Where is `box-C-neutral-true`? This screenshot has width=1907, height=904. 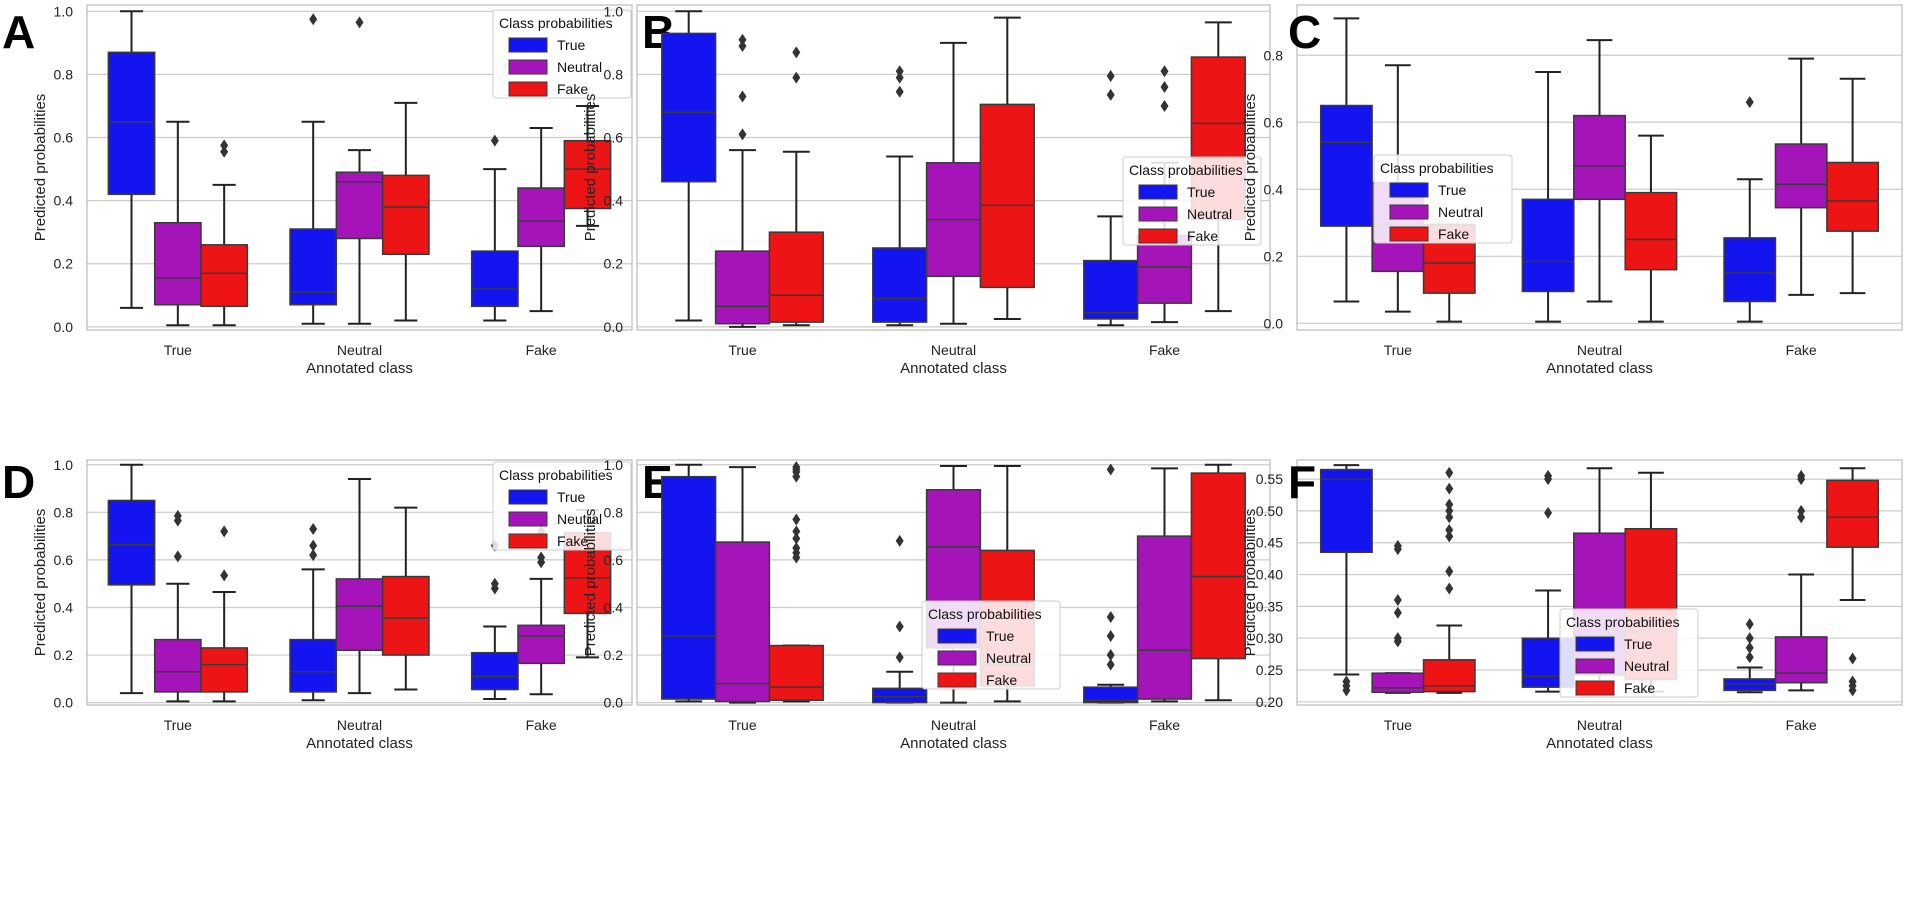 box-C-neutral-true is located at coordinates (1548, 197).